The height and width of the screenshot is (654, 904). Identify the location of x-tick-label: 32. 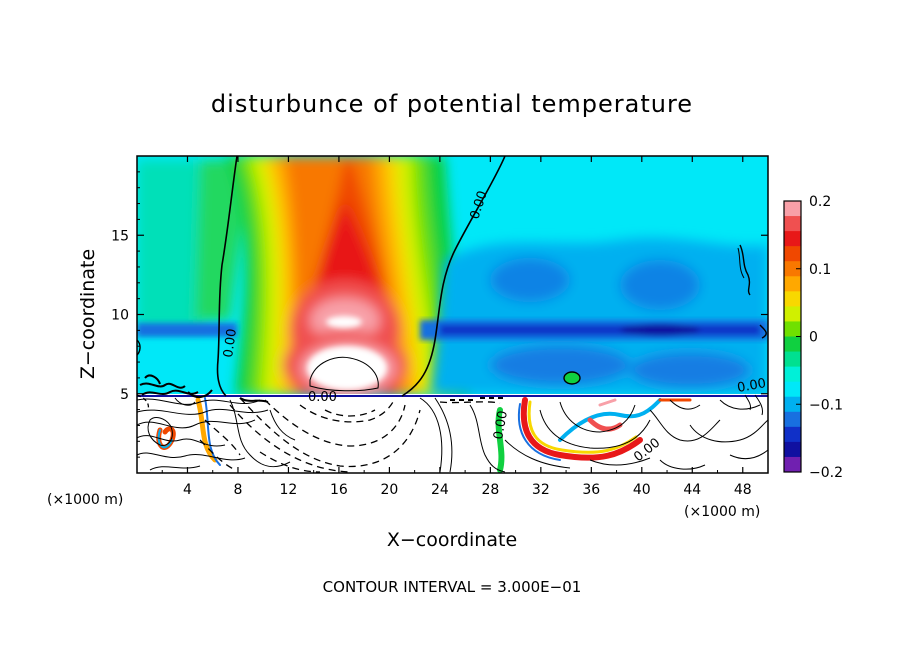
(541, 490).